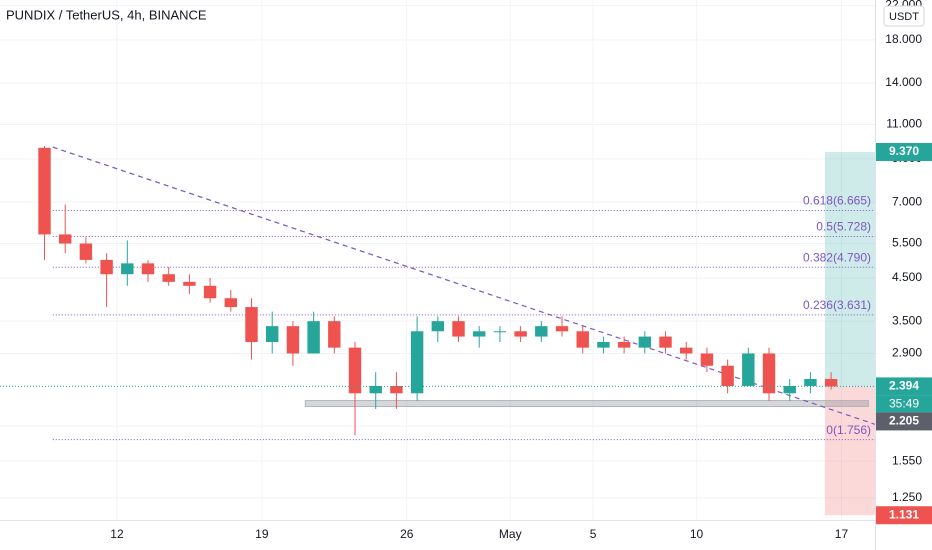 The image size is (932, 550). Describe the element at coordinates (843, 227) in the screenshot. I see `fib-level-label: 0.5(5.728)` at that location.